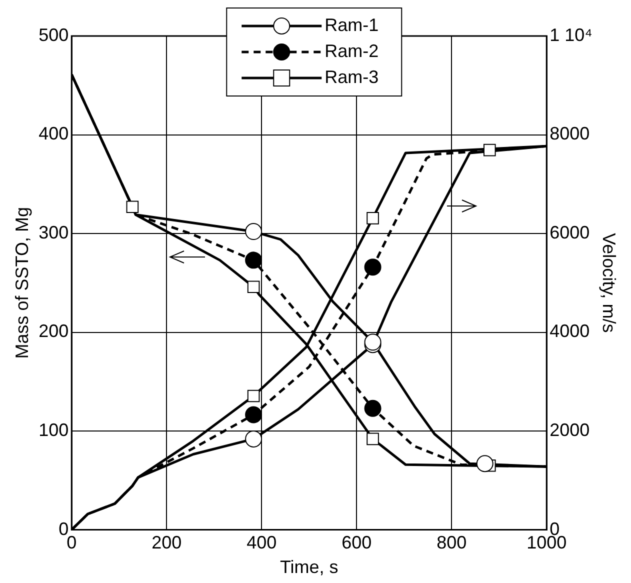 The image size is (631, 583). I want to click on x-tick-label: 200, so click(167, 542).